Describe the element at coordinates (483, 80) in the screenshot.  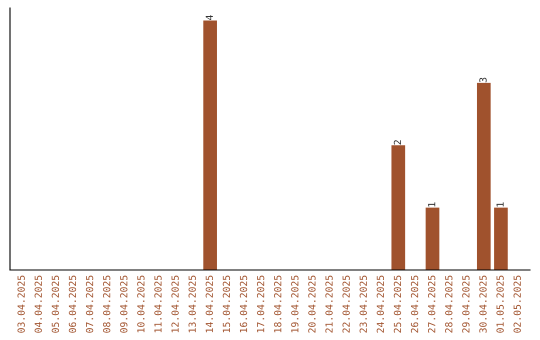
I see `data-label: 3` at that location.